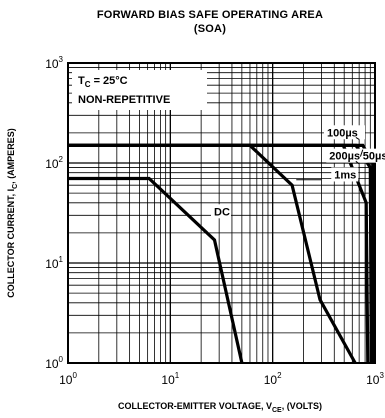 The width and height of the screenshot is (385, 418). I want to click on series-label-1ms: 1ms, so click(345, 175).